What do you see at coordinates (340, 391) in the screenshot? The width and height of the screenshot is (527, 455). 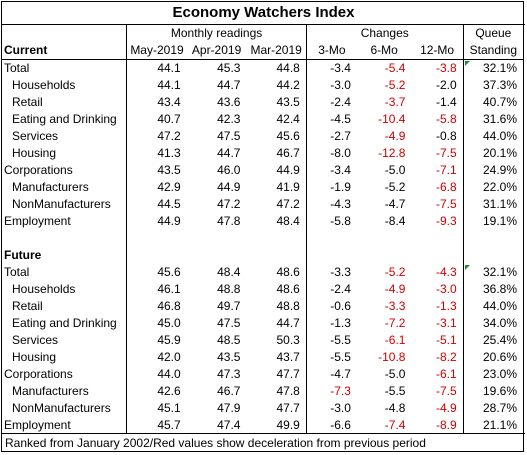 I see `change-3mo: -7.3` at bounding box center [340, 391].